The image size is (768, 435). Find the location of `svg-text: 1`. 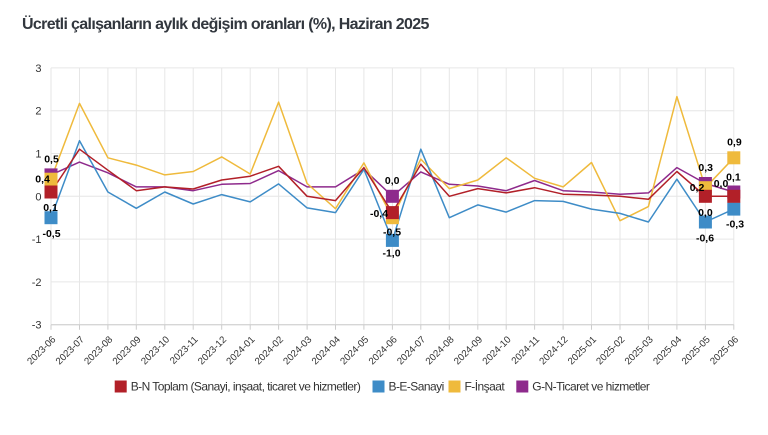

svg-text: 1 is located at coordinates (38, 155).